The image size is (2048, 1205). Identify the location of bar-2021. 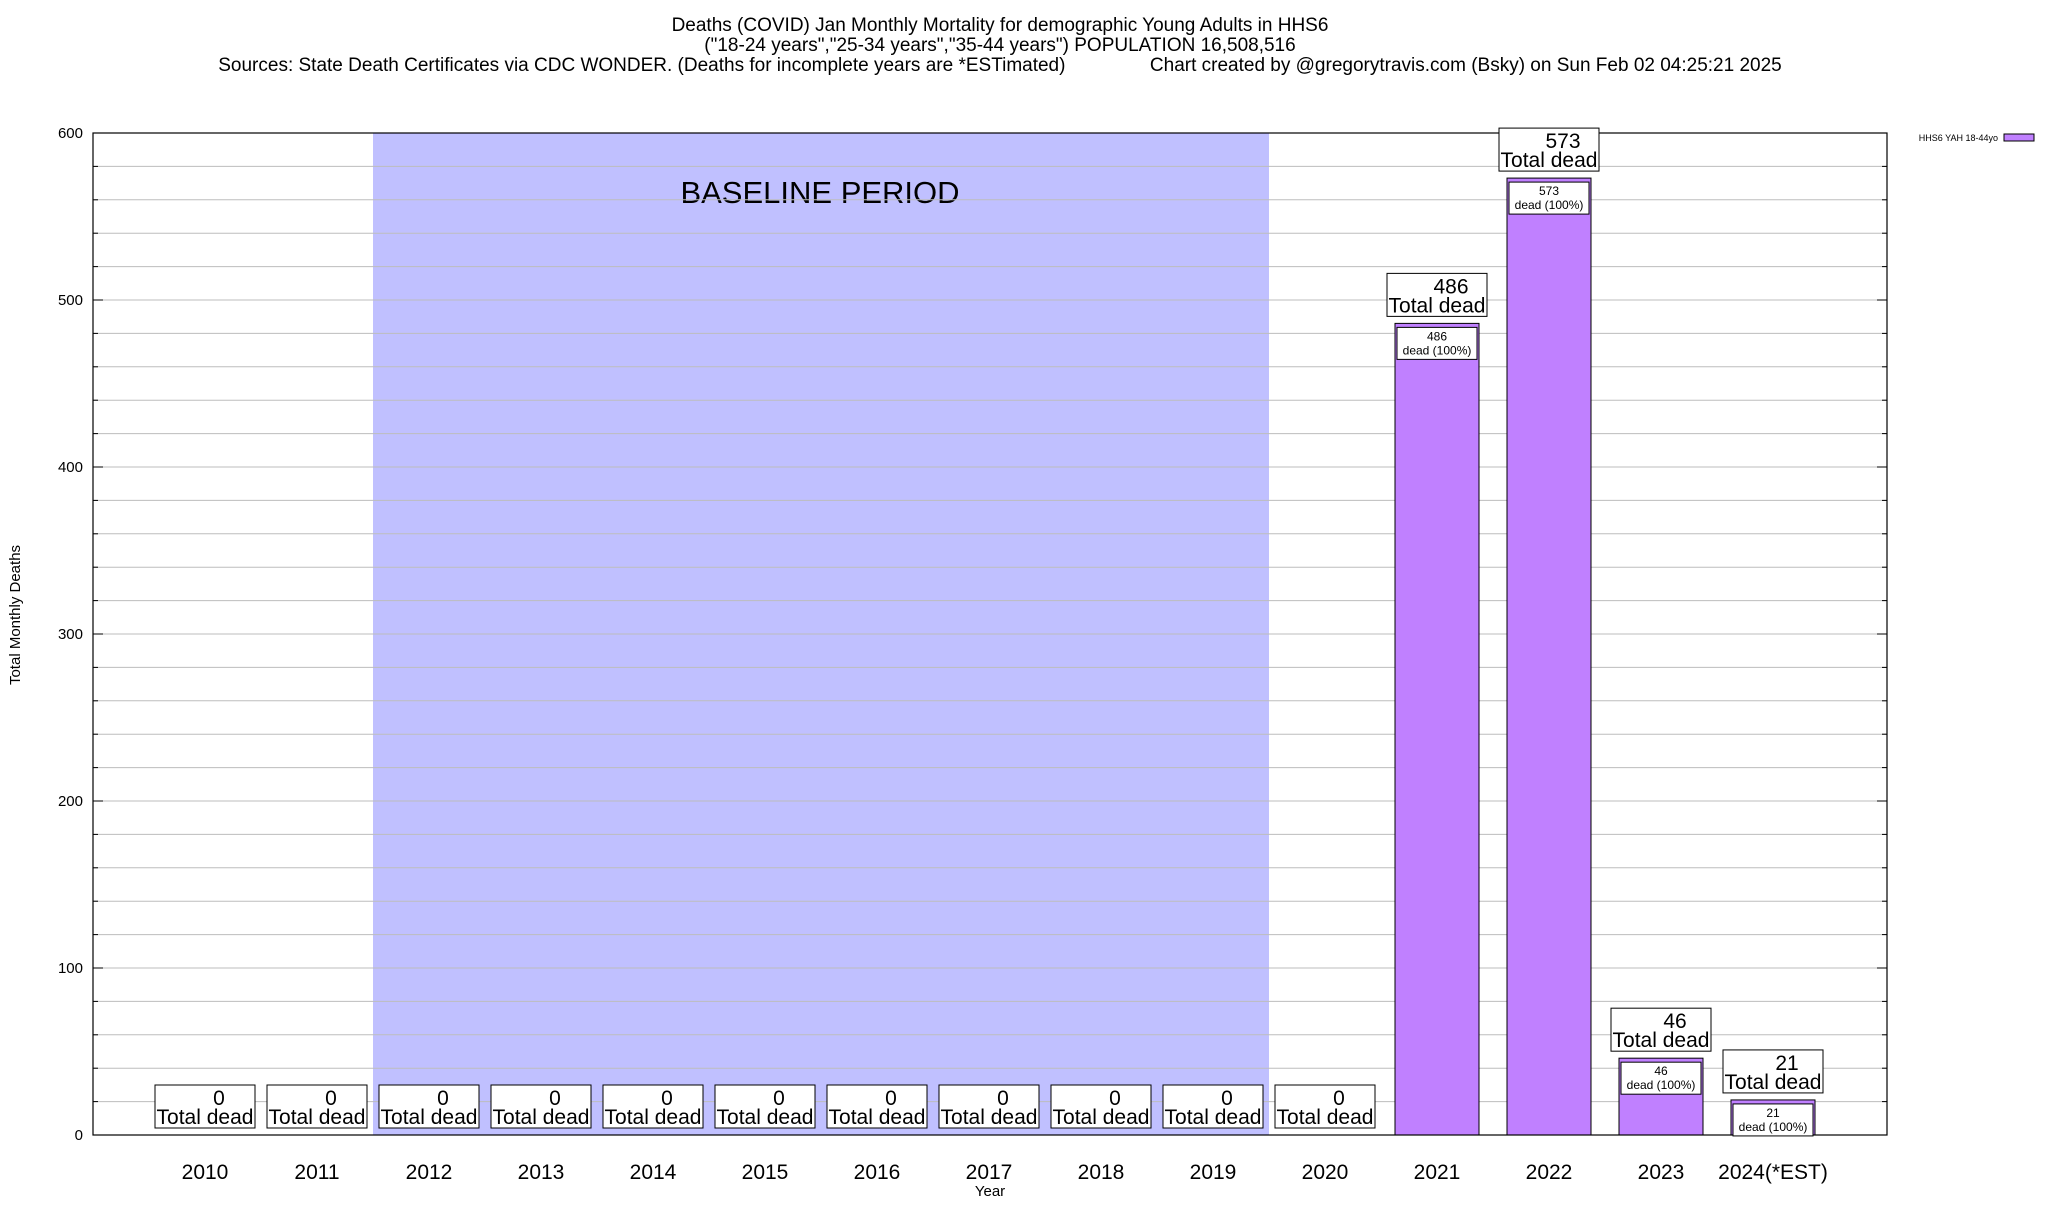
(1437, 729).